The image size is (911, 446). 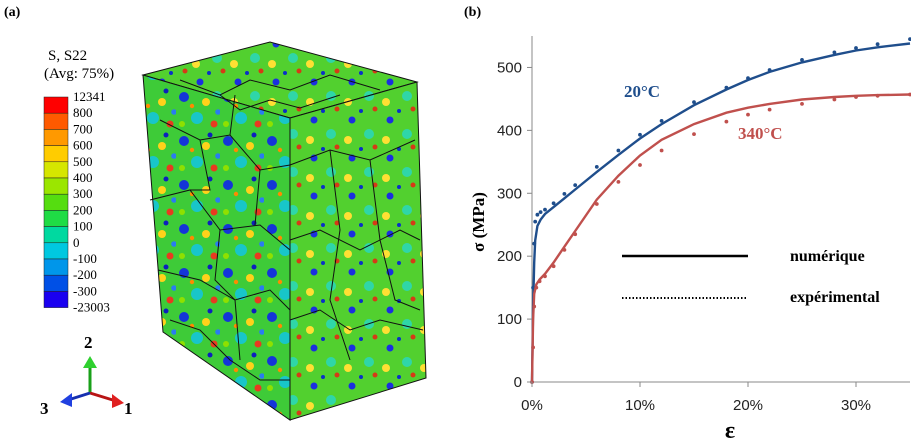 I want to click on colorbar-tick-label: -200, so click(x=85, y=274).